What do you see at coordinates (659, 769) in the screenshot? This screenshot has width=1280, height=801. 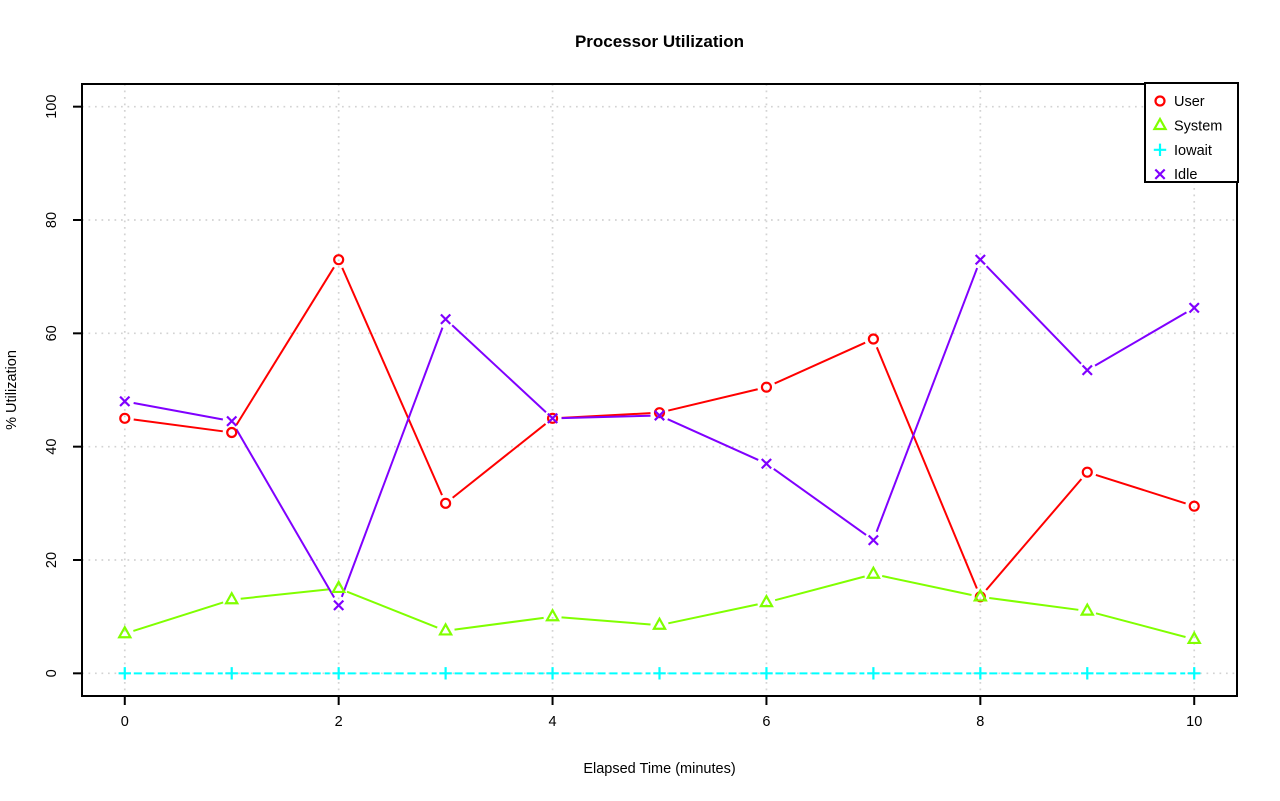 I see `x-axis-label: Elapsed Time (minutes)` at bounding box center [659, 769].